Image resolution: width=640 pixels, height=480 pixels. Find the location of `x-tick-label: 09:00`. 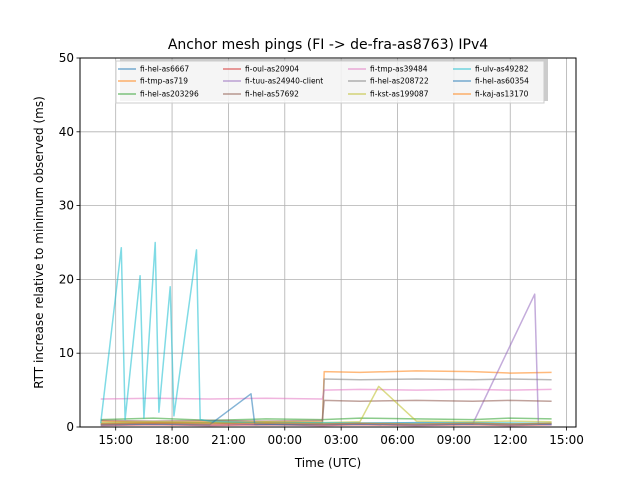

x-tick-label: 09:00 is located at coordinates (454, 440).